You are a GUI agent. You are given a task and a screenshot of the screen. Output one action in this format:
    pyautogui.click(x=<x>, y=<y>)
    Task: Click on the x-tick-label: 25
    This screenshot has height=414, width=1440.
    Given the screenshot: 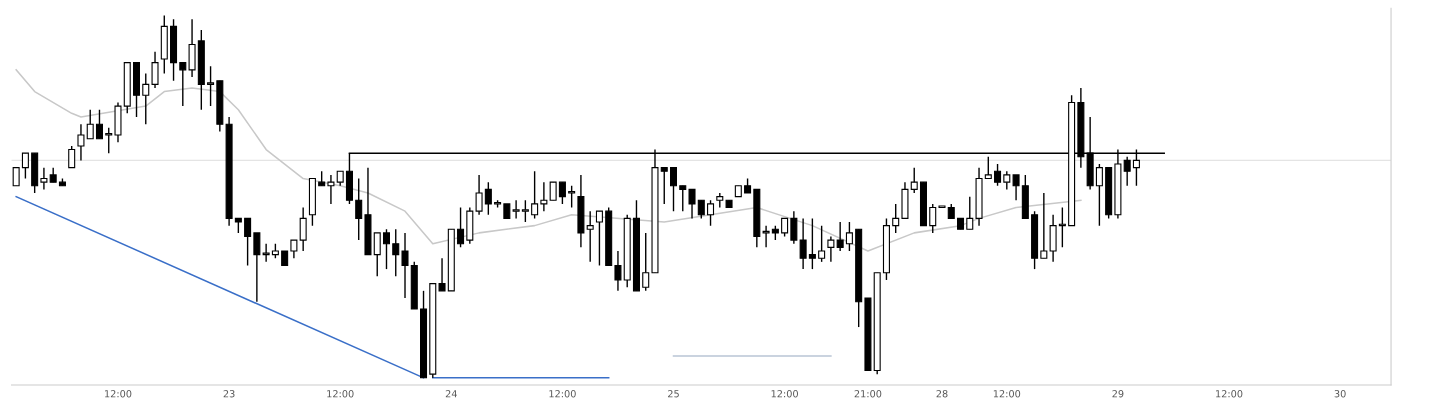 What is the action you would take?
    pyautogui.click(x=673, y=394)
    